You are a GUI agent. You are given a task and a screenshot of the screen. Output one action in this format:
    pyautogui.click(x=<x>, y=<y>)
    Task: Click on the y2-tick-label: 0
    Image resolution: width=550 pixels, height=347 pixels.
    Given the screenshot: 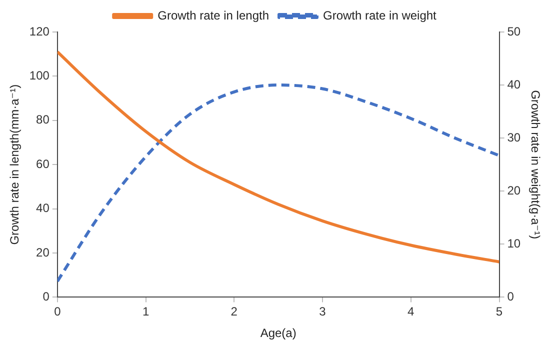 What is the action you would take?
    pyautogui.click(x=510, y=297)
    